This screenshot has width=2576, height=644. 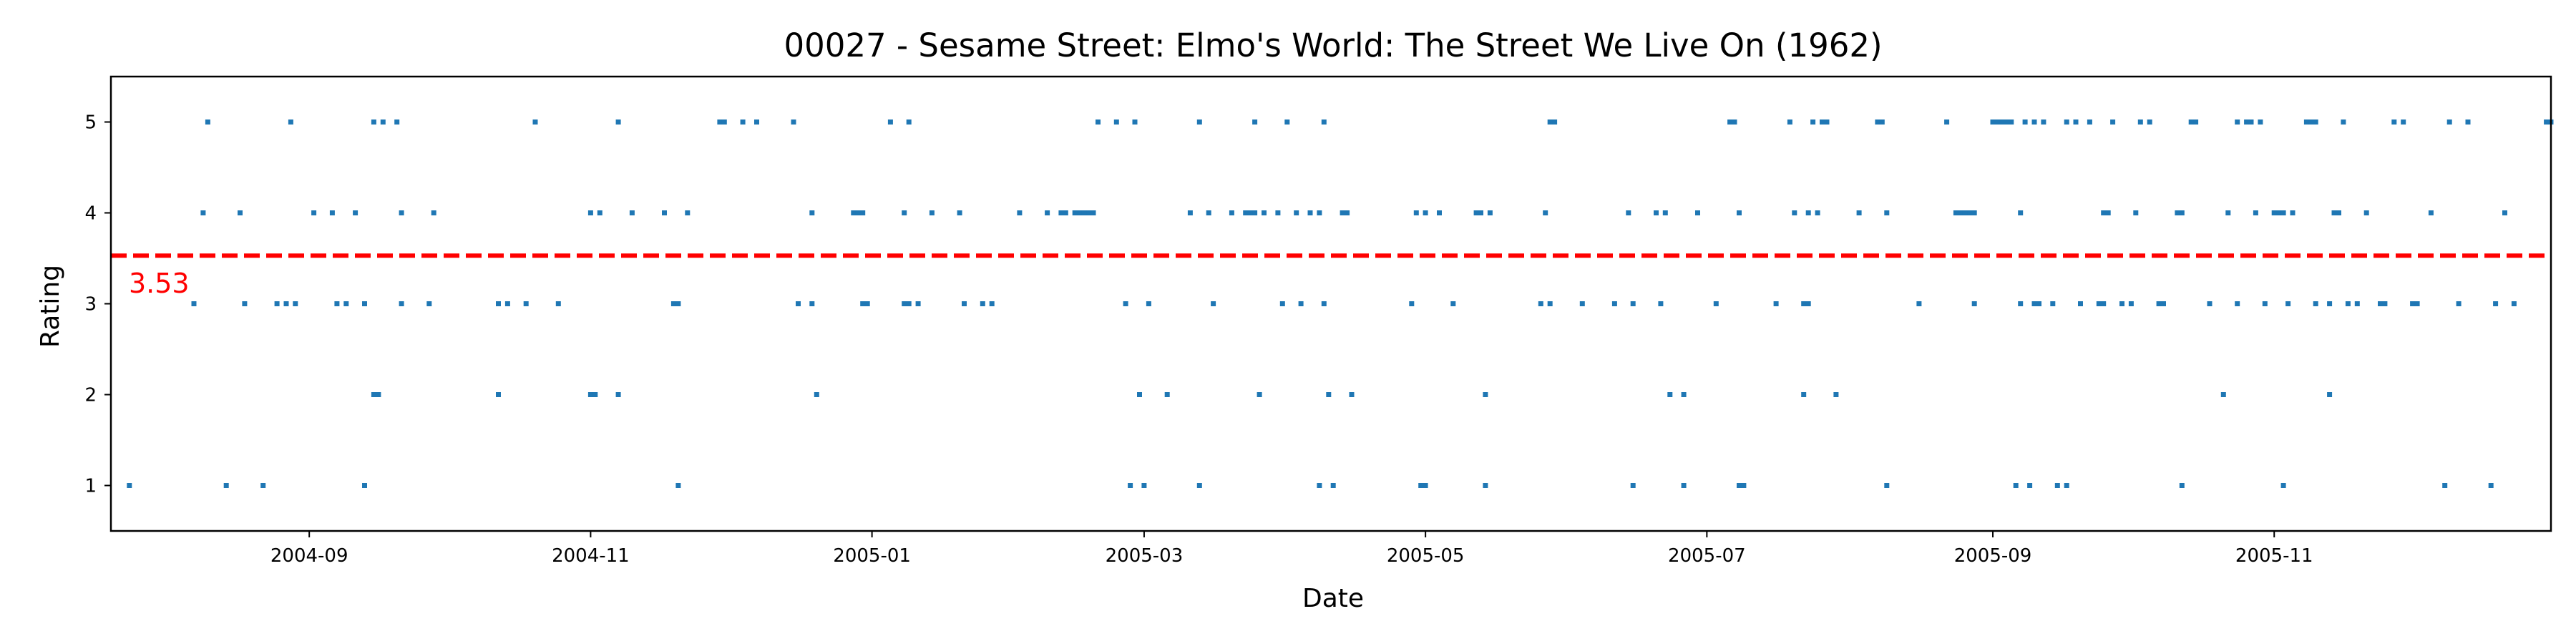 What do you see at coordinates (90, 486) in the screenshot?
I see `y-tick-label: 1` at bounding box center [90, 486].